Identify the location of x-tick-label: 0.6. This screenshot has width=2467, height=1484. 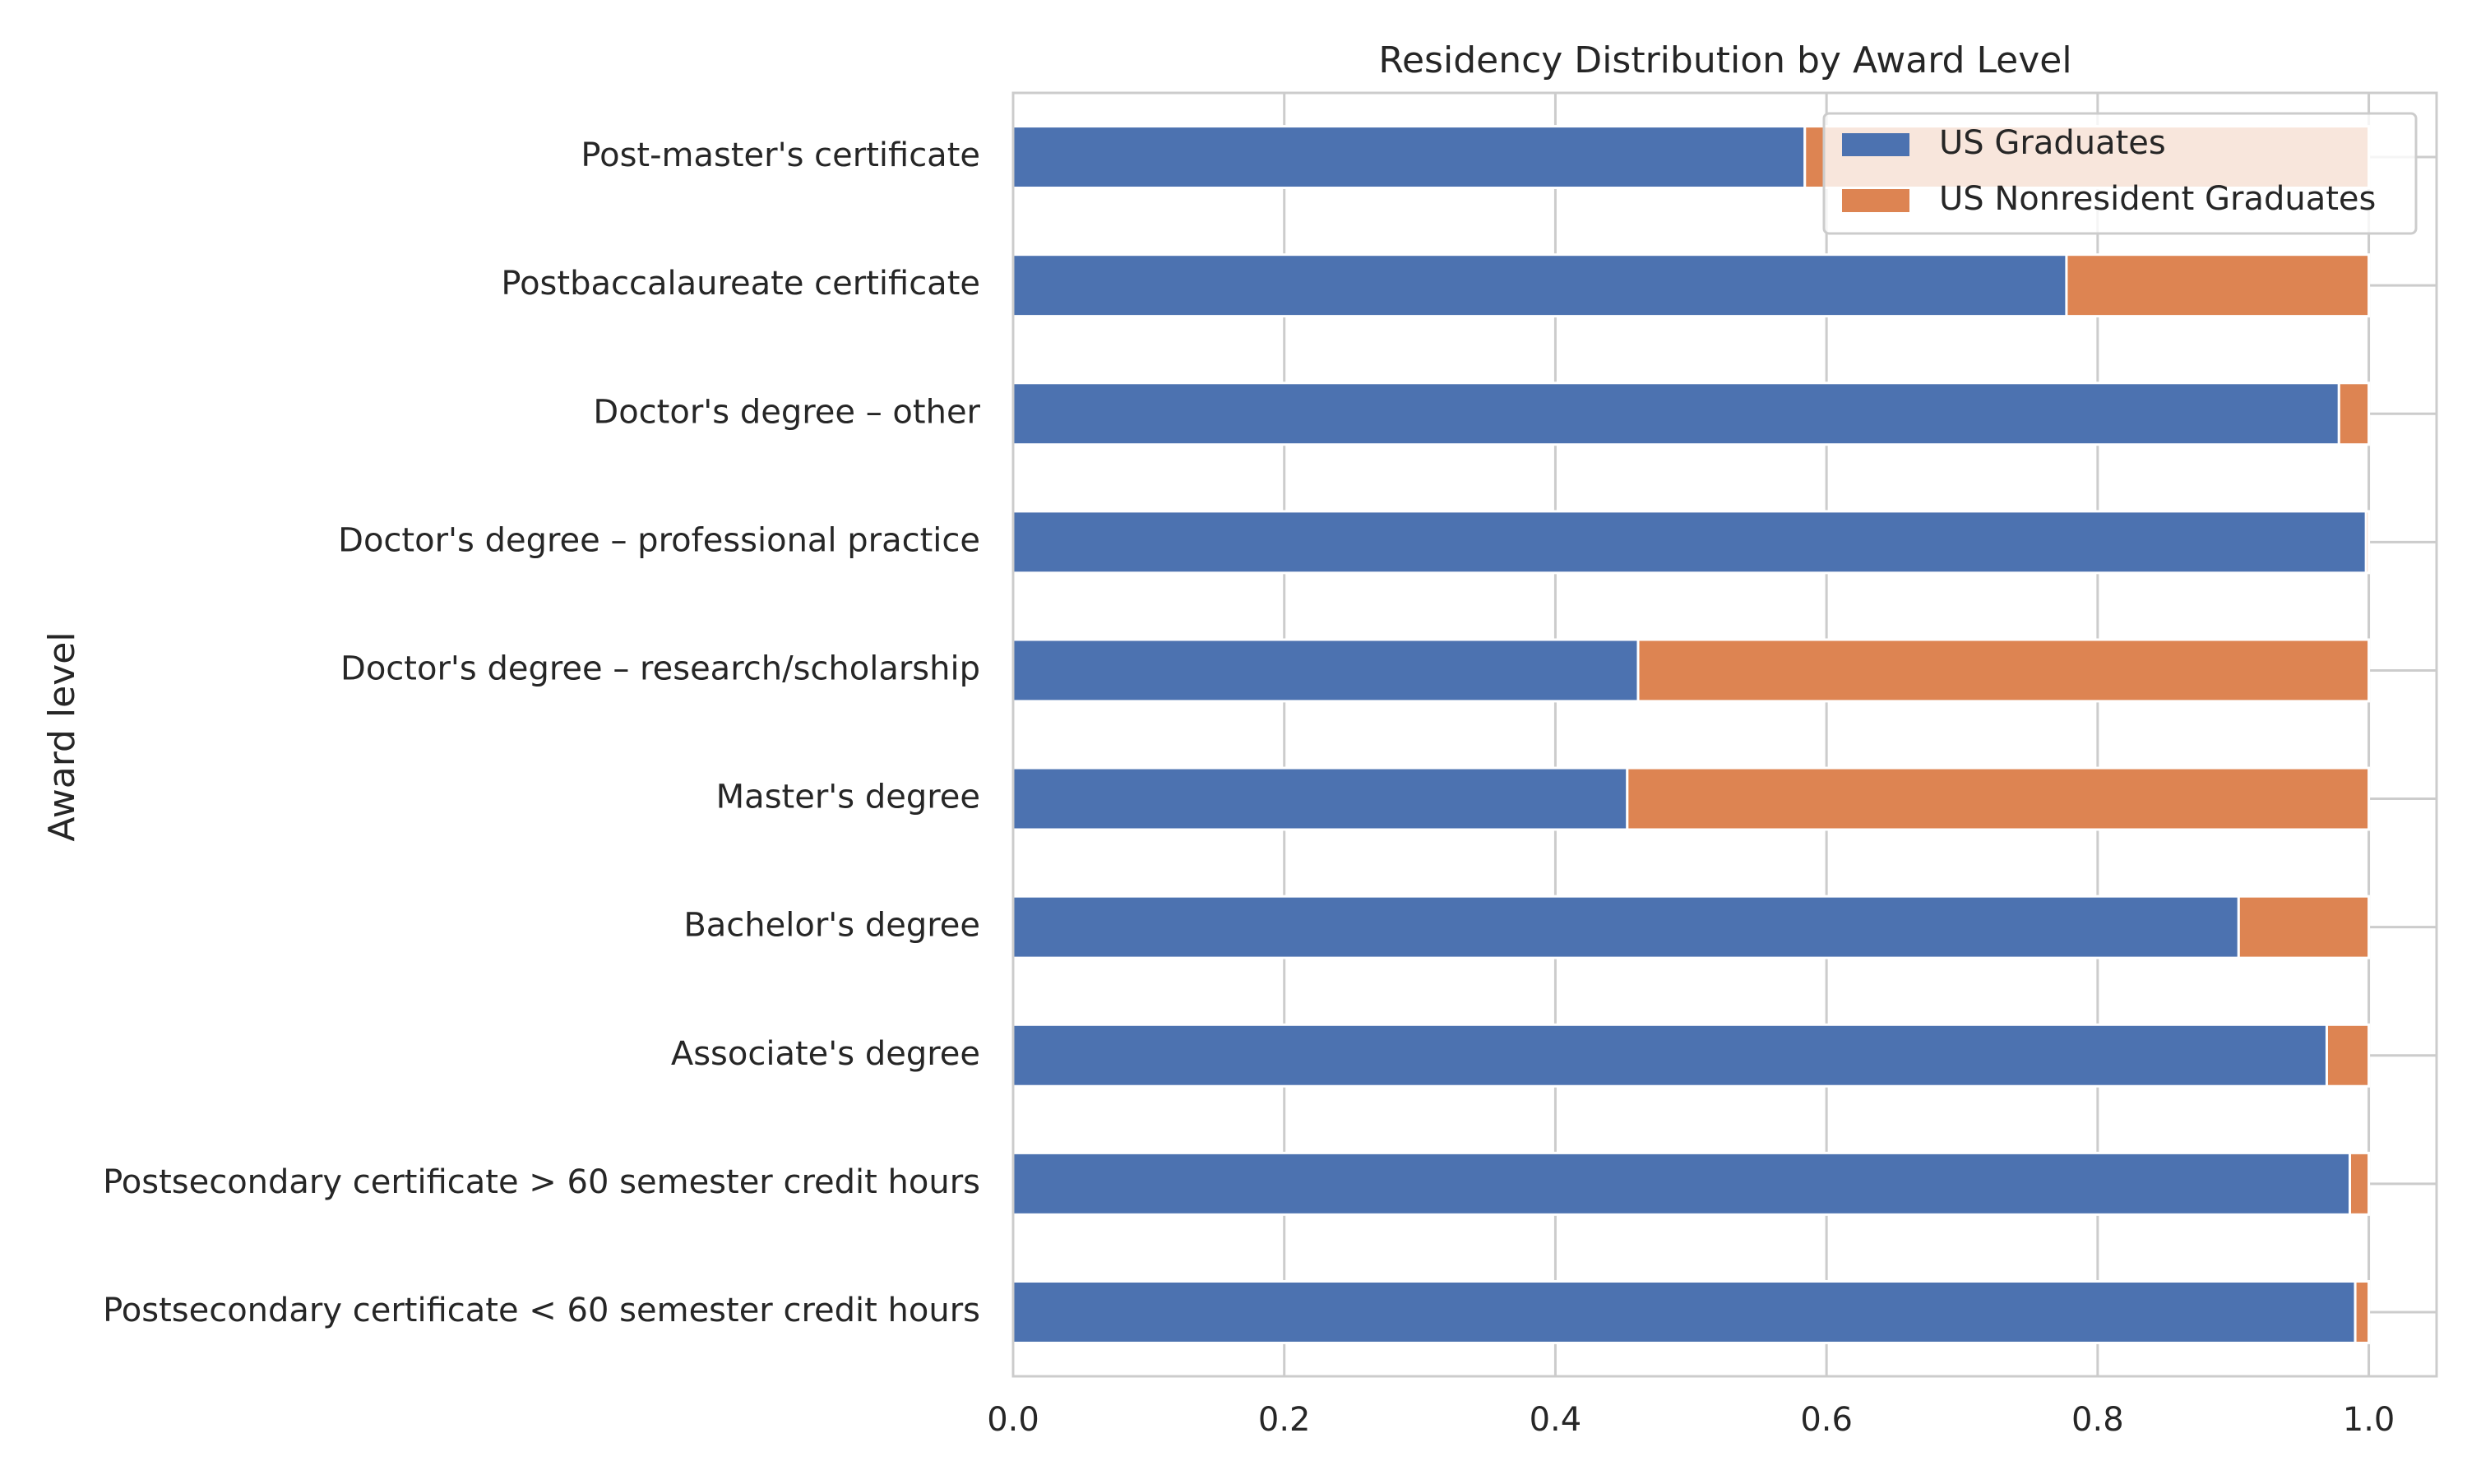
(1826, 1420).